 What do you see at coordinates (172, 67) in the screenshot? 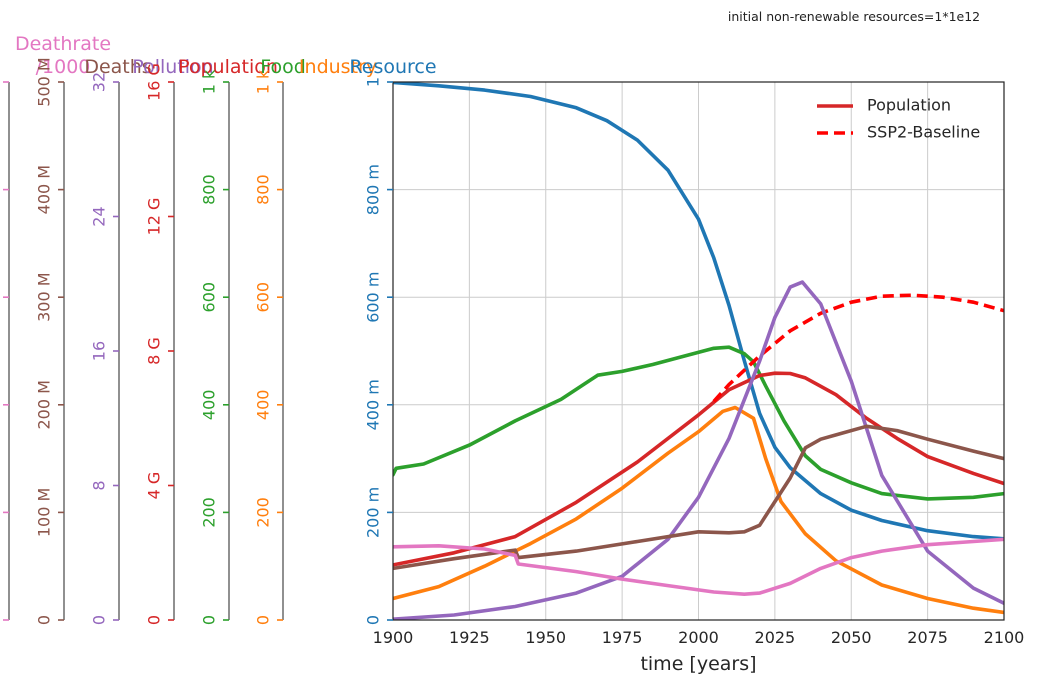
I see `axis-title-pollution: Pollution` at bounding box center [172, 67].